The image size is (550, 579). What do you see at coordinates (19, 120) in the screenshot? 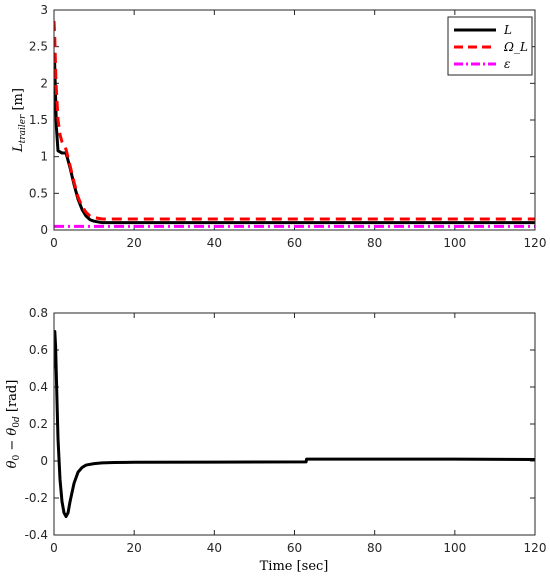
I see `top-y-axis-label: Ltrailer [m]` at bounding box center [19, 120].